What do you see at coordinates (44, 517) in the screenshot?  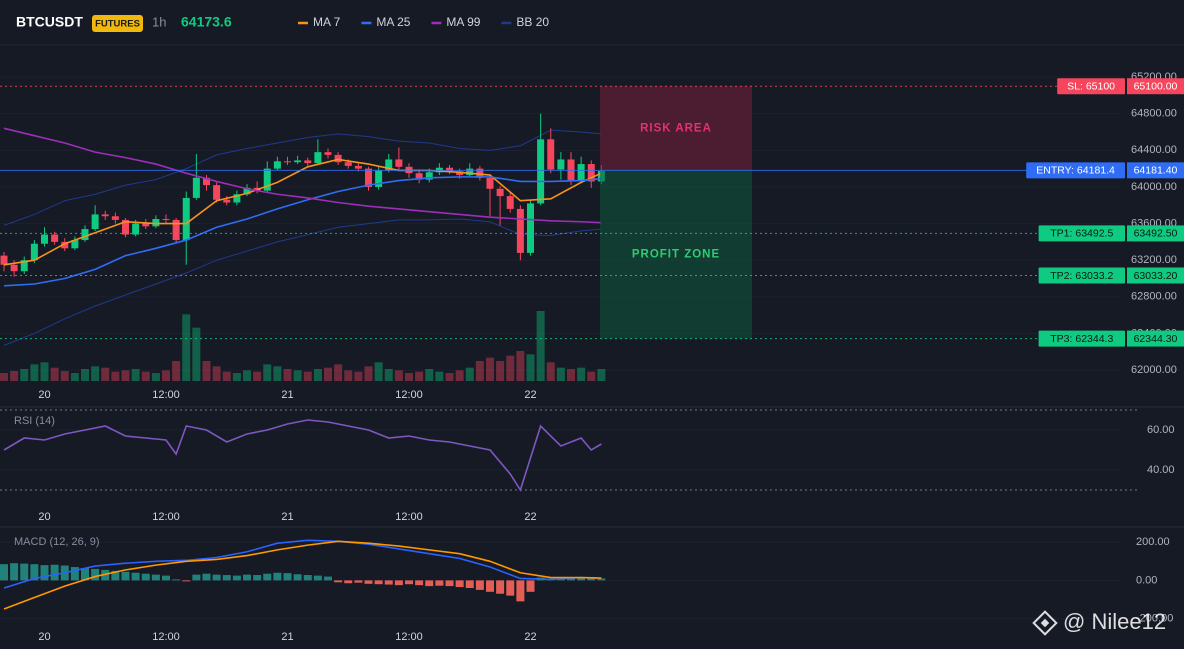 I see `x-tick-label: 20` at bounding box center [44, 517].